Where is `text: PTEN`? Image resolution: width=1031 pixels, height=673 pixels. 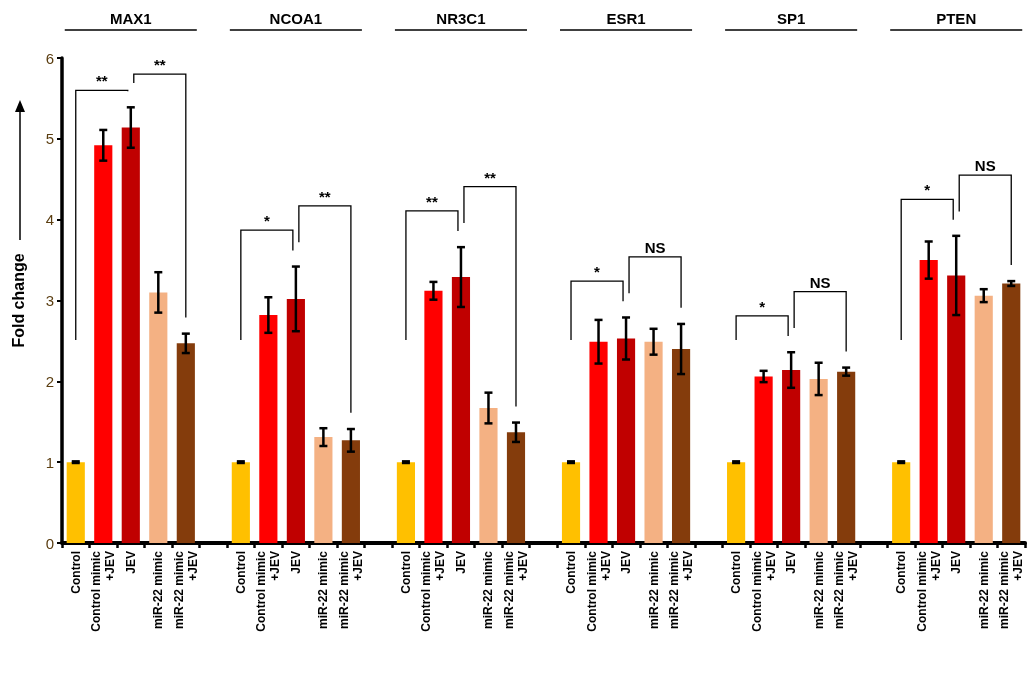
text: PTEN is located at coordinates (956, 18).